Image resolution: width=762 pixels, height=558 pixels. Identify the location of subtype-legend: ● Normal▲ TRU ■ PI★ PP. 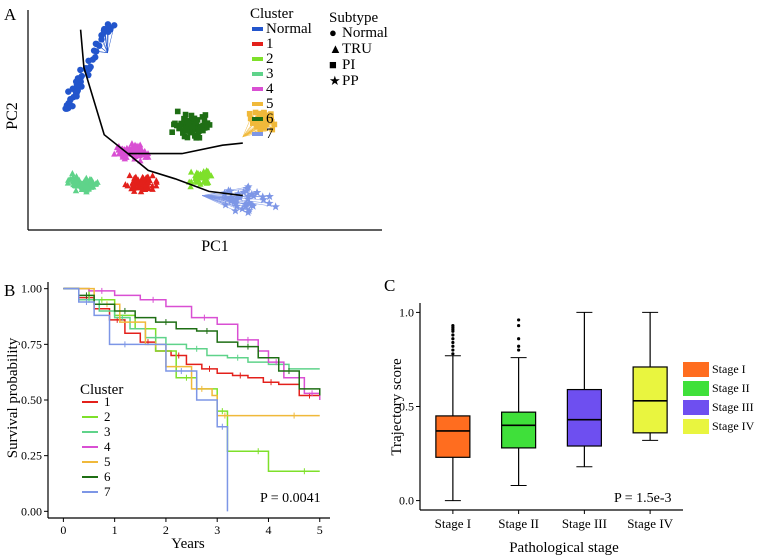
(358, 57).